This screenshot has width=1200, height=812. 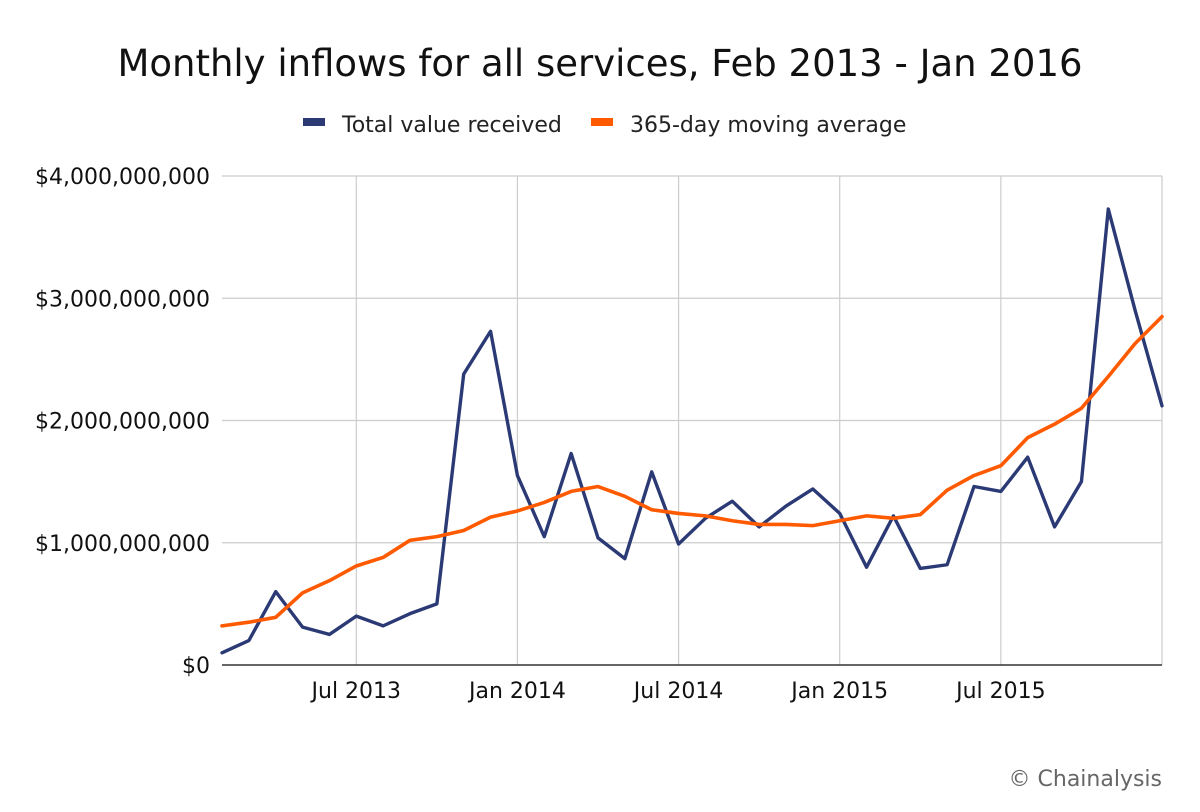 I want to click on x-axis-labels: Jul 2013 Jan 2014 Jul 2014 Jan 2015 Jul 2015, so click(x=678, y=691).